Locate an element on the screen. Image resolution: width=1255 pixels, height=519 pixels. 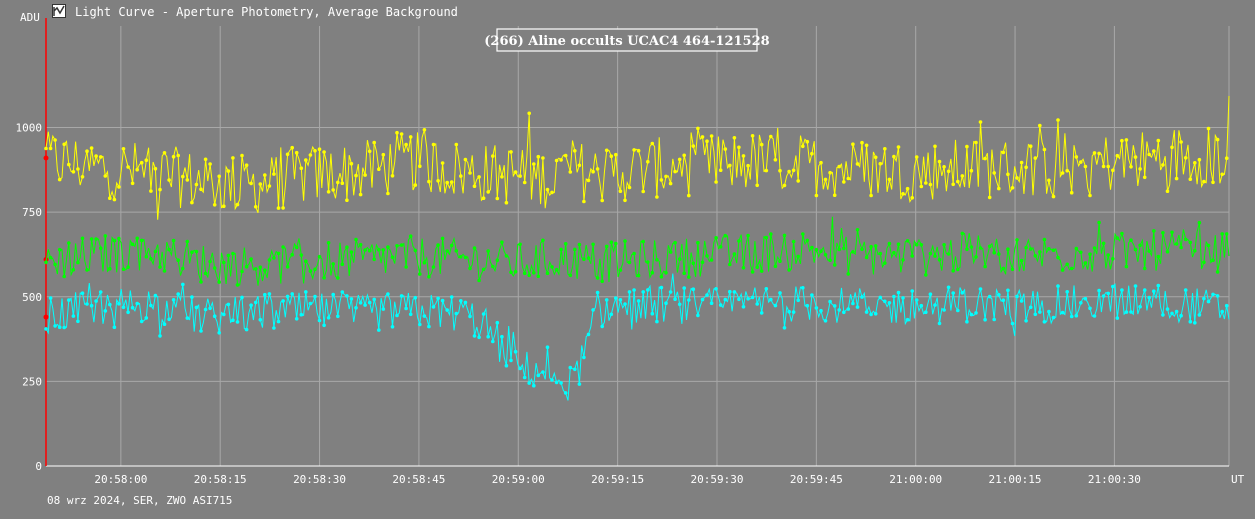
chart-title-box: (266) Aline occults UCAC4 464-121528 is located at coordinates (627, 40).